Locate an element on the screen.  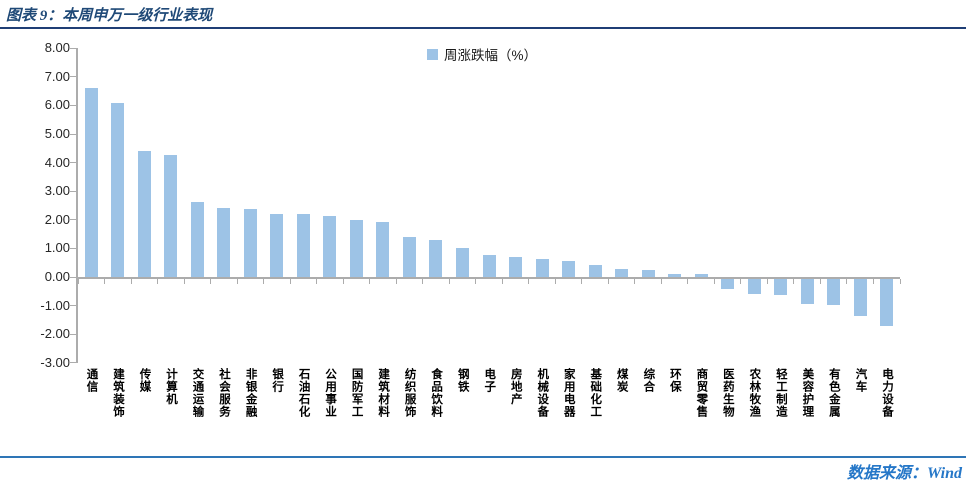
x-category-label: 综合 is located at coordinates (648, 380).